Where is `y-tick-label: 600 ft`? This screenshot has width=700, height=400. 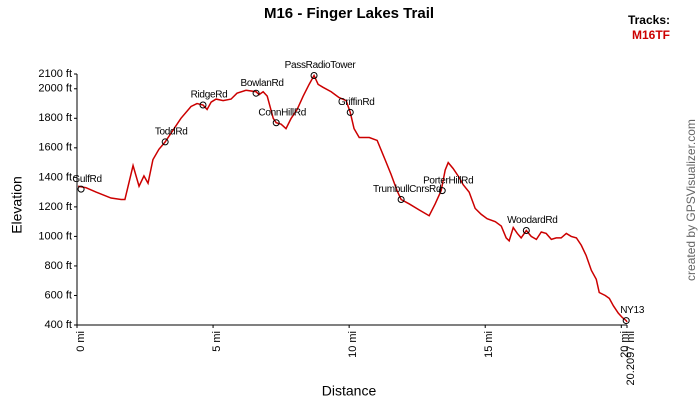
y-tick-label: 600 ft is located at coordinates (58, 295).